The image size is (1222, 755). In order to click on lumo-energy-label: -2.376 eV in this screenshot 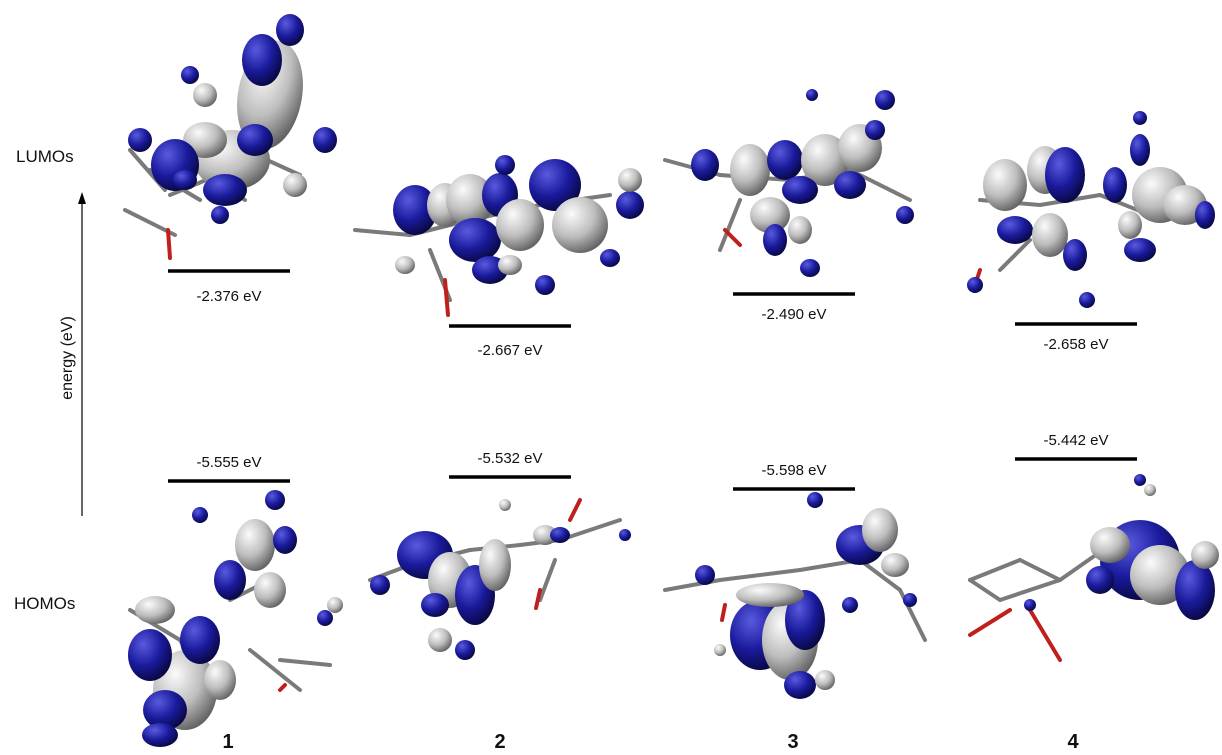, I will do `click(228, 296)`.